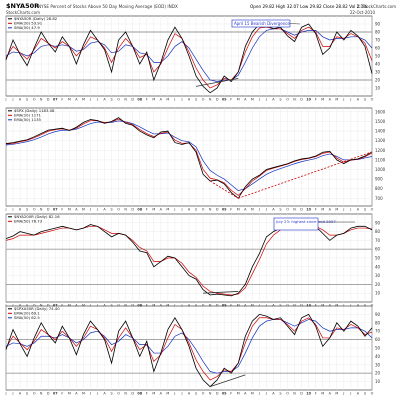  Describe the element at coordinates (380, 111) in the screenshot. I see `y-tick-label: 1600` at that location.